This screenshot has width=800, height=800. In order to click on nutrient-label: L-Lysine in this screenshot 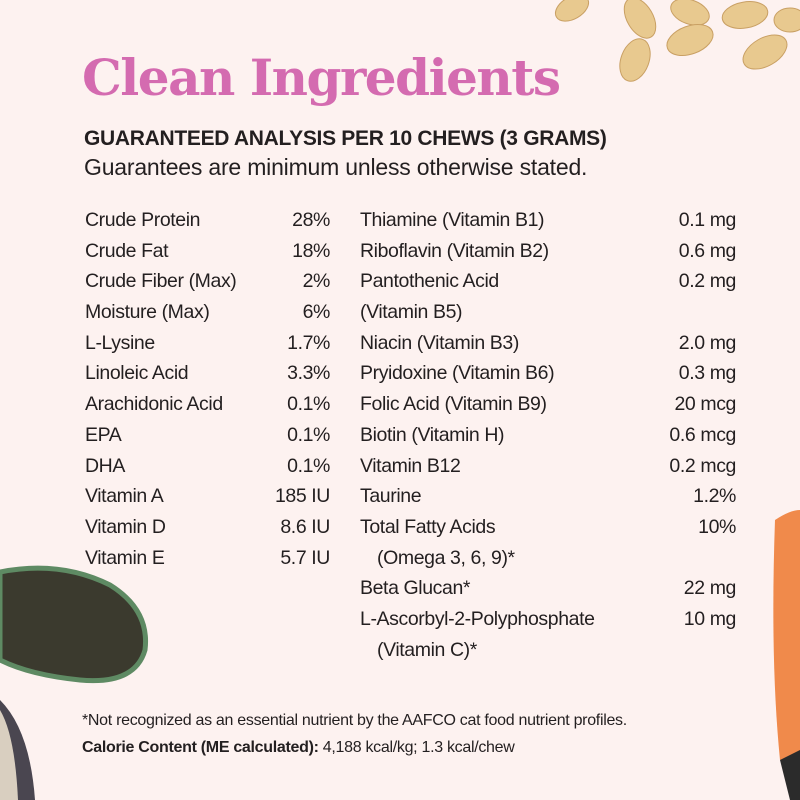, I will do `click(120, 342)`.